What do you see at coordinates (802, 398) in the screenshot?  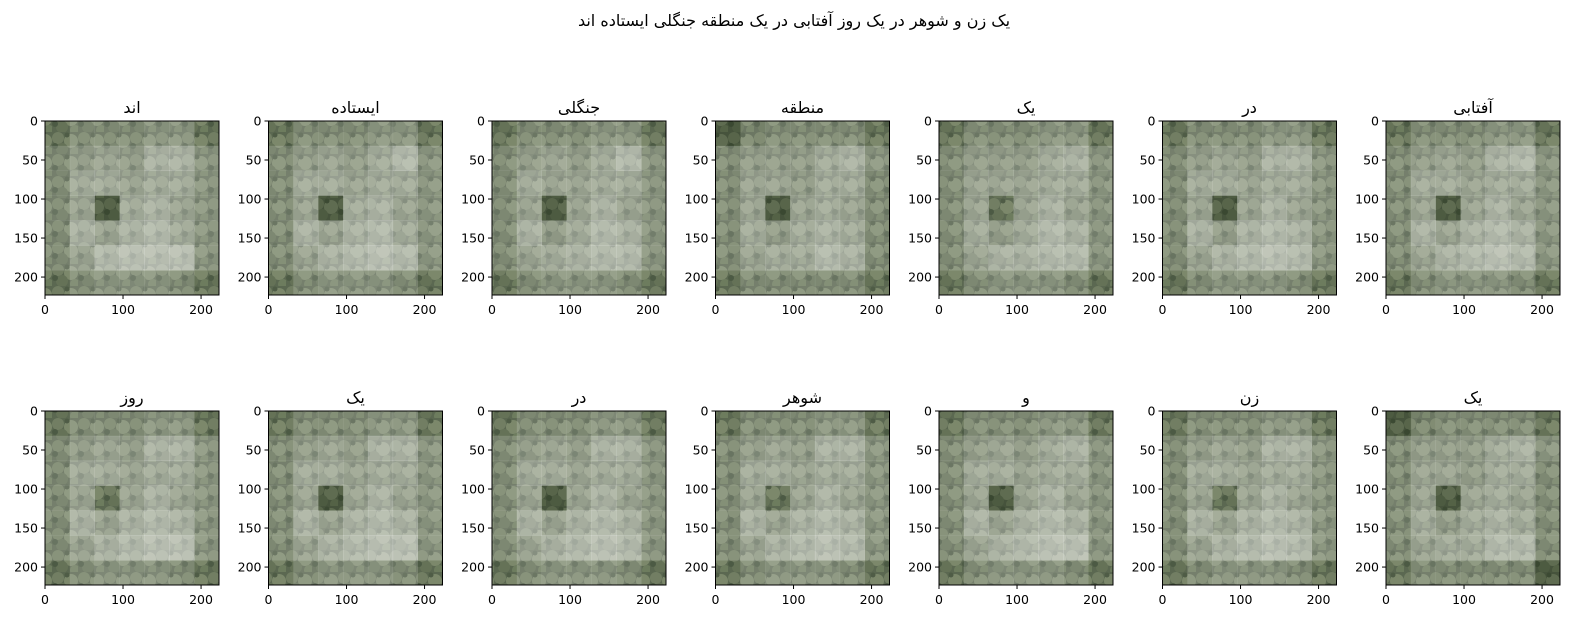 I see `panel-title: شوهر` at bounding box center [802, 398].